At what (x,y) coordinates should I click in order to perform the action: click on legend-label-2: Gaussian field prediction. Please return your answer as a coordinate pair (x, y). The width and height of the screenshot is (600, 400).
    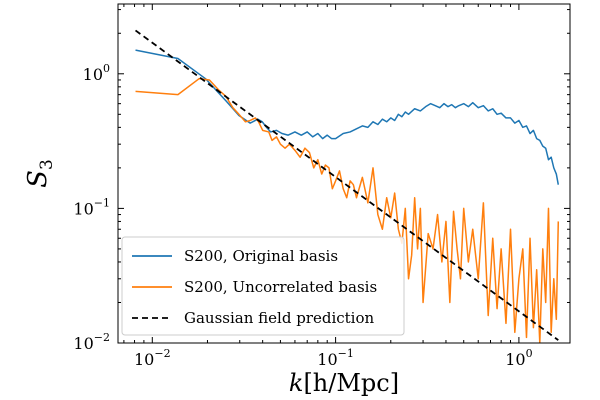
    Looking at the image, I should click on (279, 318).